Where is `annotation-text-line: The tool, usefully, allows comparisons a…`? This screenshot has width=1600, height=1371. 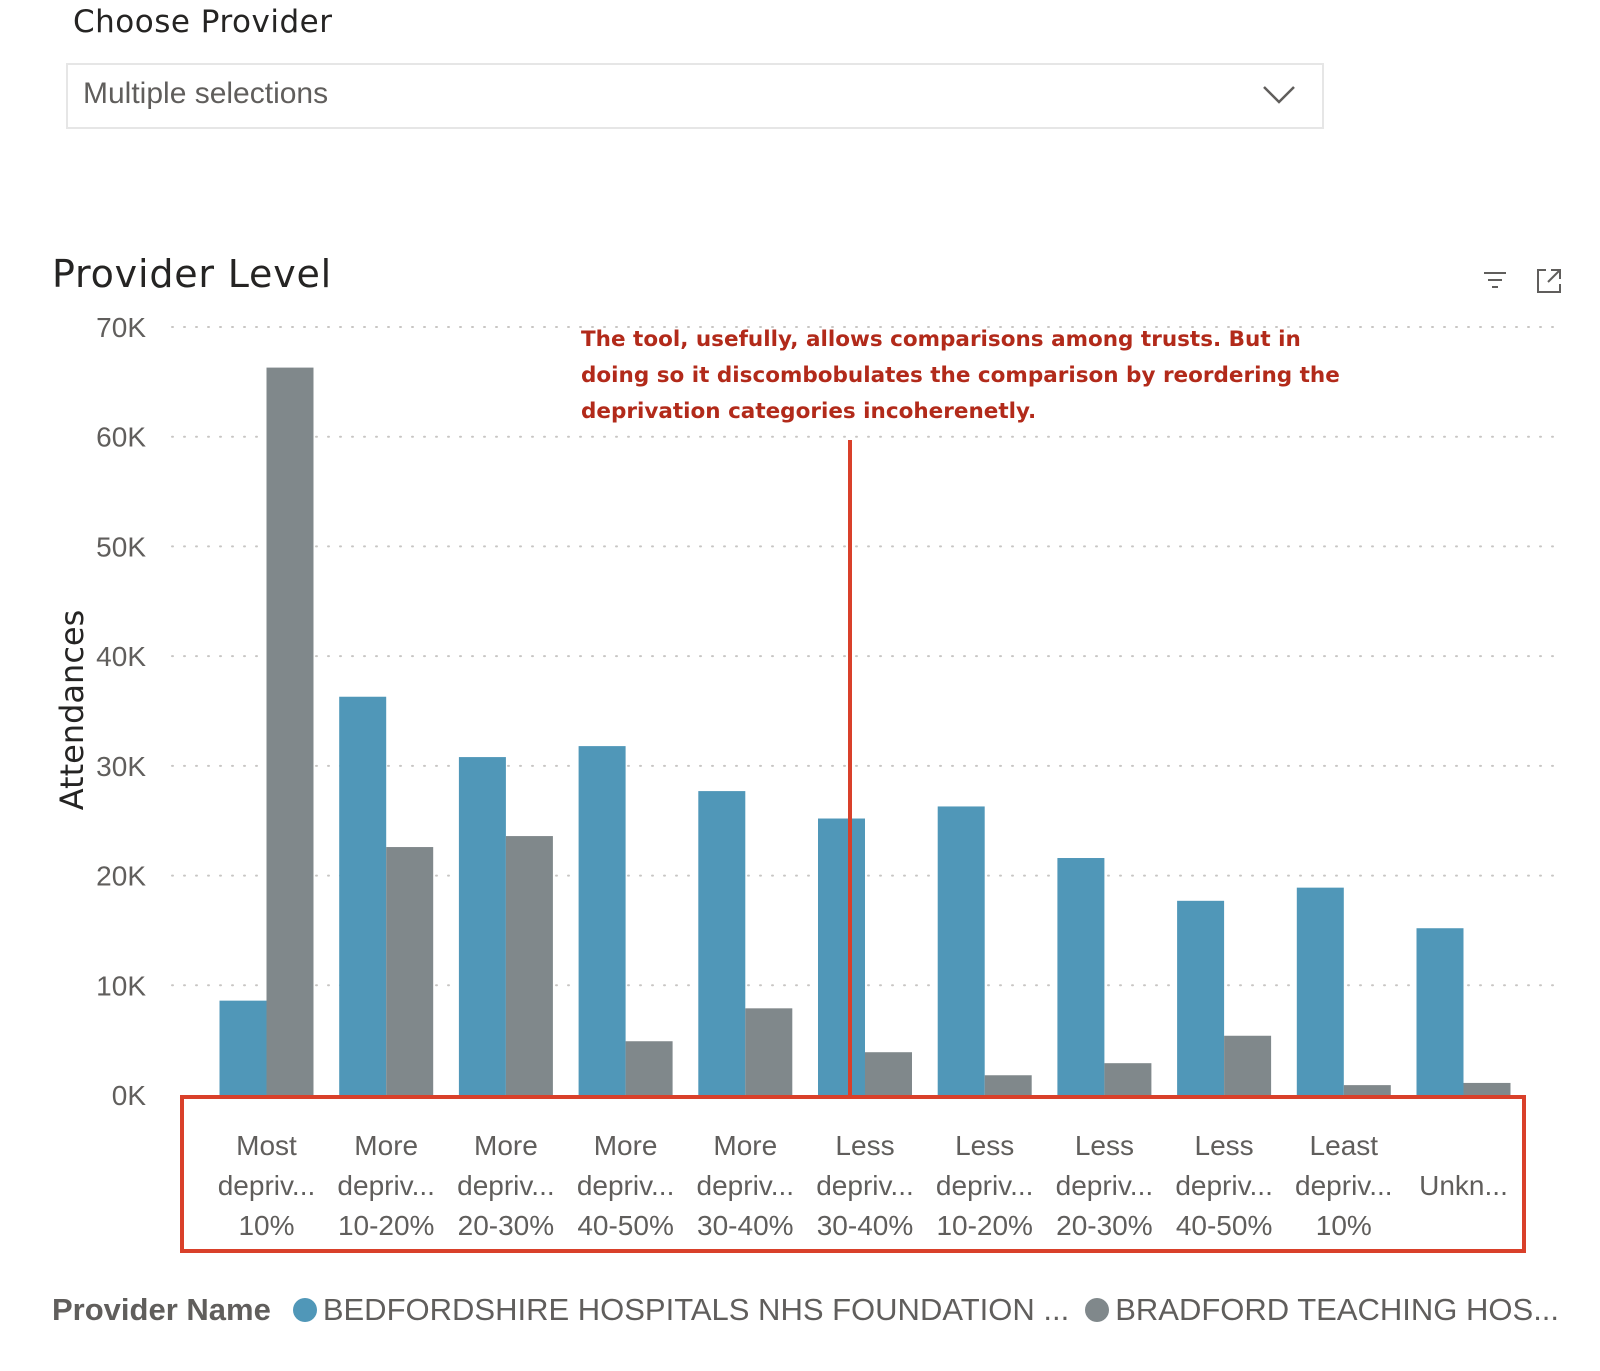
annotation-text-line: The tool, usefully, allows comparisons a… is located at coordinates (941, 339).